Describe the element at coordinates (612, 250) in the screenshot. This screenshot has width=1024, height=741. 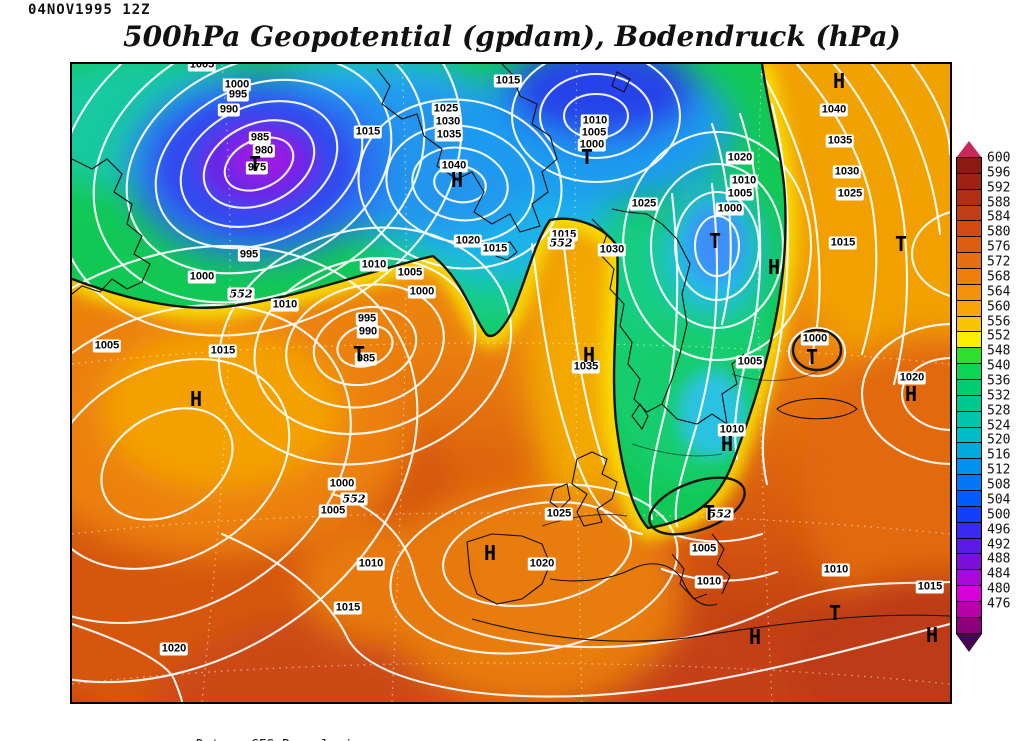
I see `isobar-label: 1030` at that location.